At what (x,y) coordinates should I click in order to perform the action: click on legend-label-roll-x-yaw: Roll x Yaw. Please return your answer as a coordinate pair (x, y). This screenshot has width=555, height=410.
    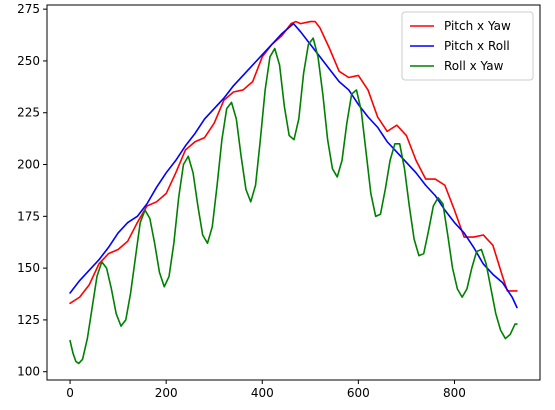
    Looking at the image, I should click on (474, 66).